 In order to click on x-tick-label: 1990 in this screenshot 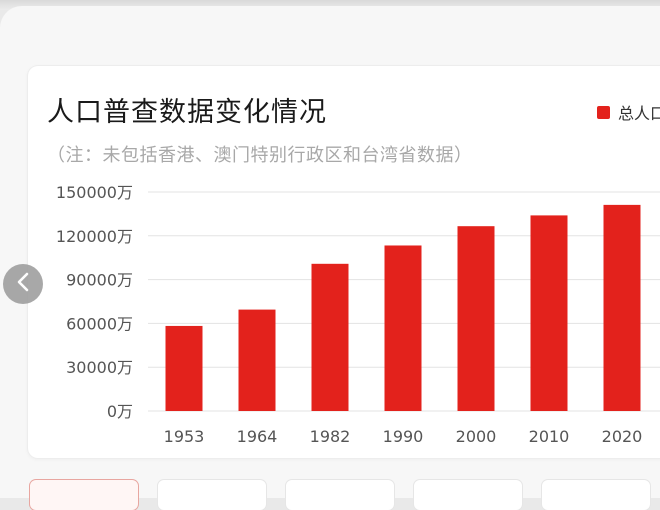, I will do `click(403, 436)`.